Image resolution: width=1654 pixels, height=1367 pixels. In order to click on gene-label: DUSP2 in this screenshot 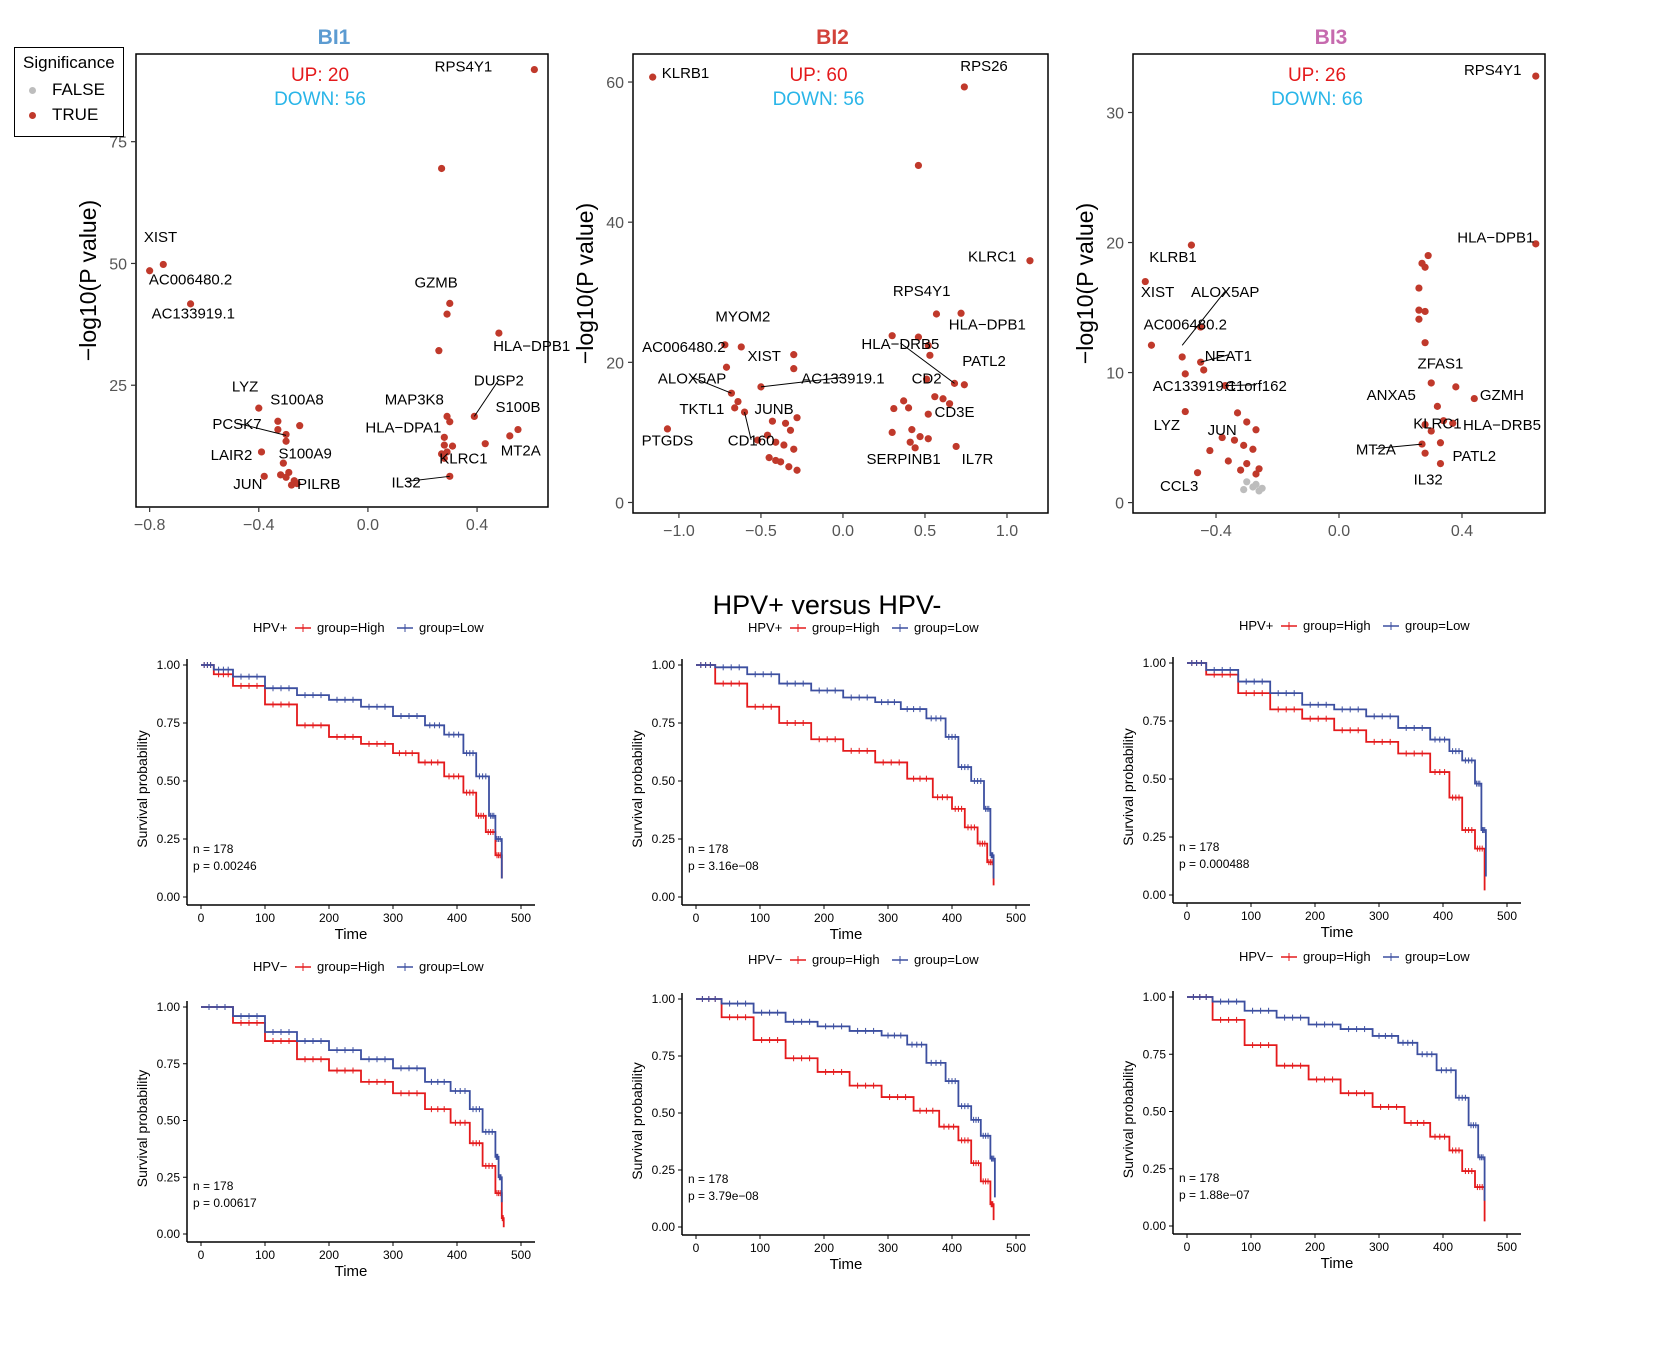, I will do `click(499, 381)`.